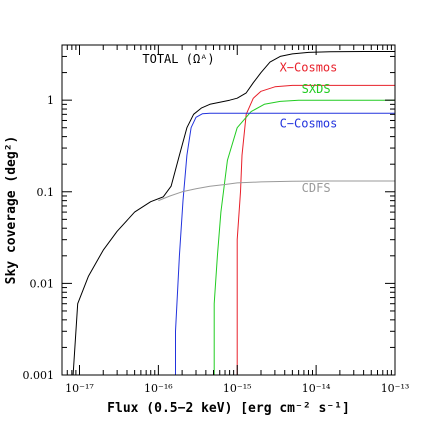  I want to click on series-label-total: TOTAL (Ωᴬ), so click(178, 59).